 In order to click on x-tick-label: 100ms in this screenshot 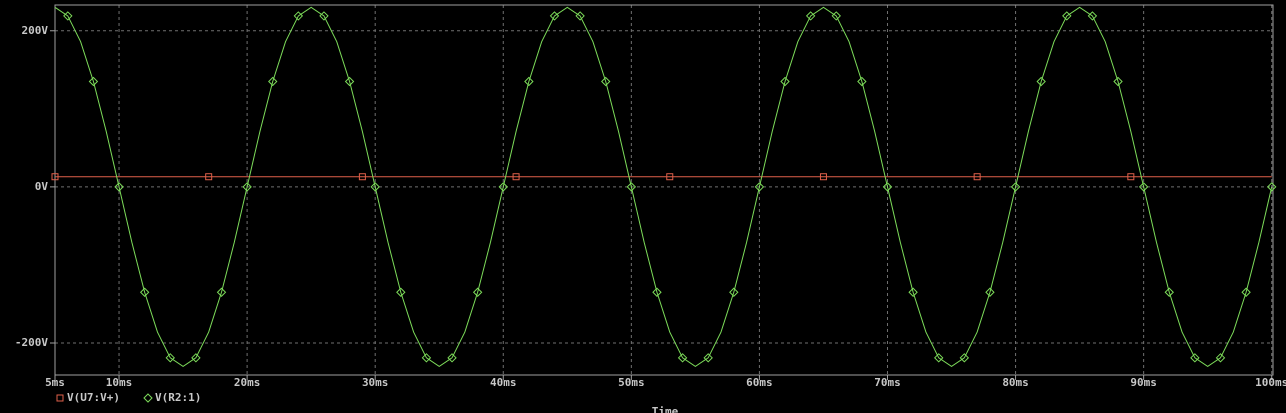, I will do `click(1270, 382)`.